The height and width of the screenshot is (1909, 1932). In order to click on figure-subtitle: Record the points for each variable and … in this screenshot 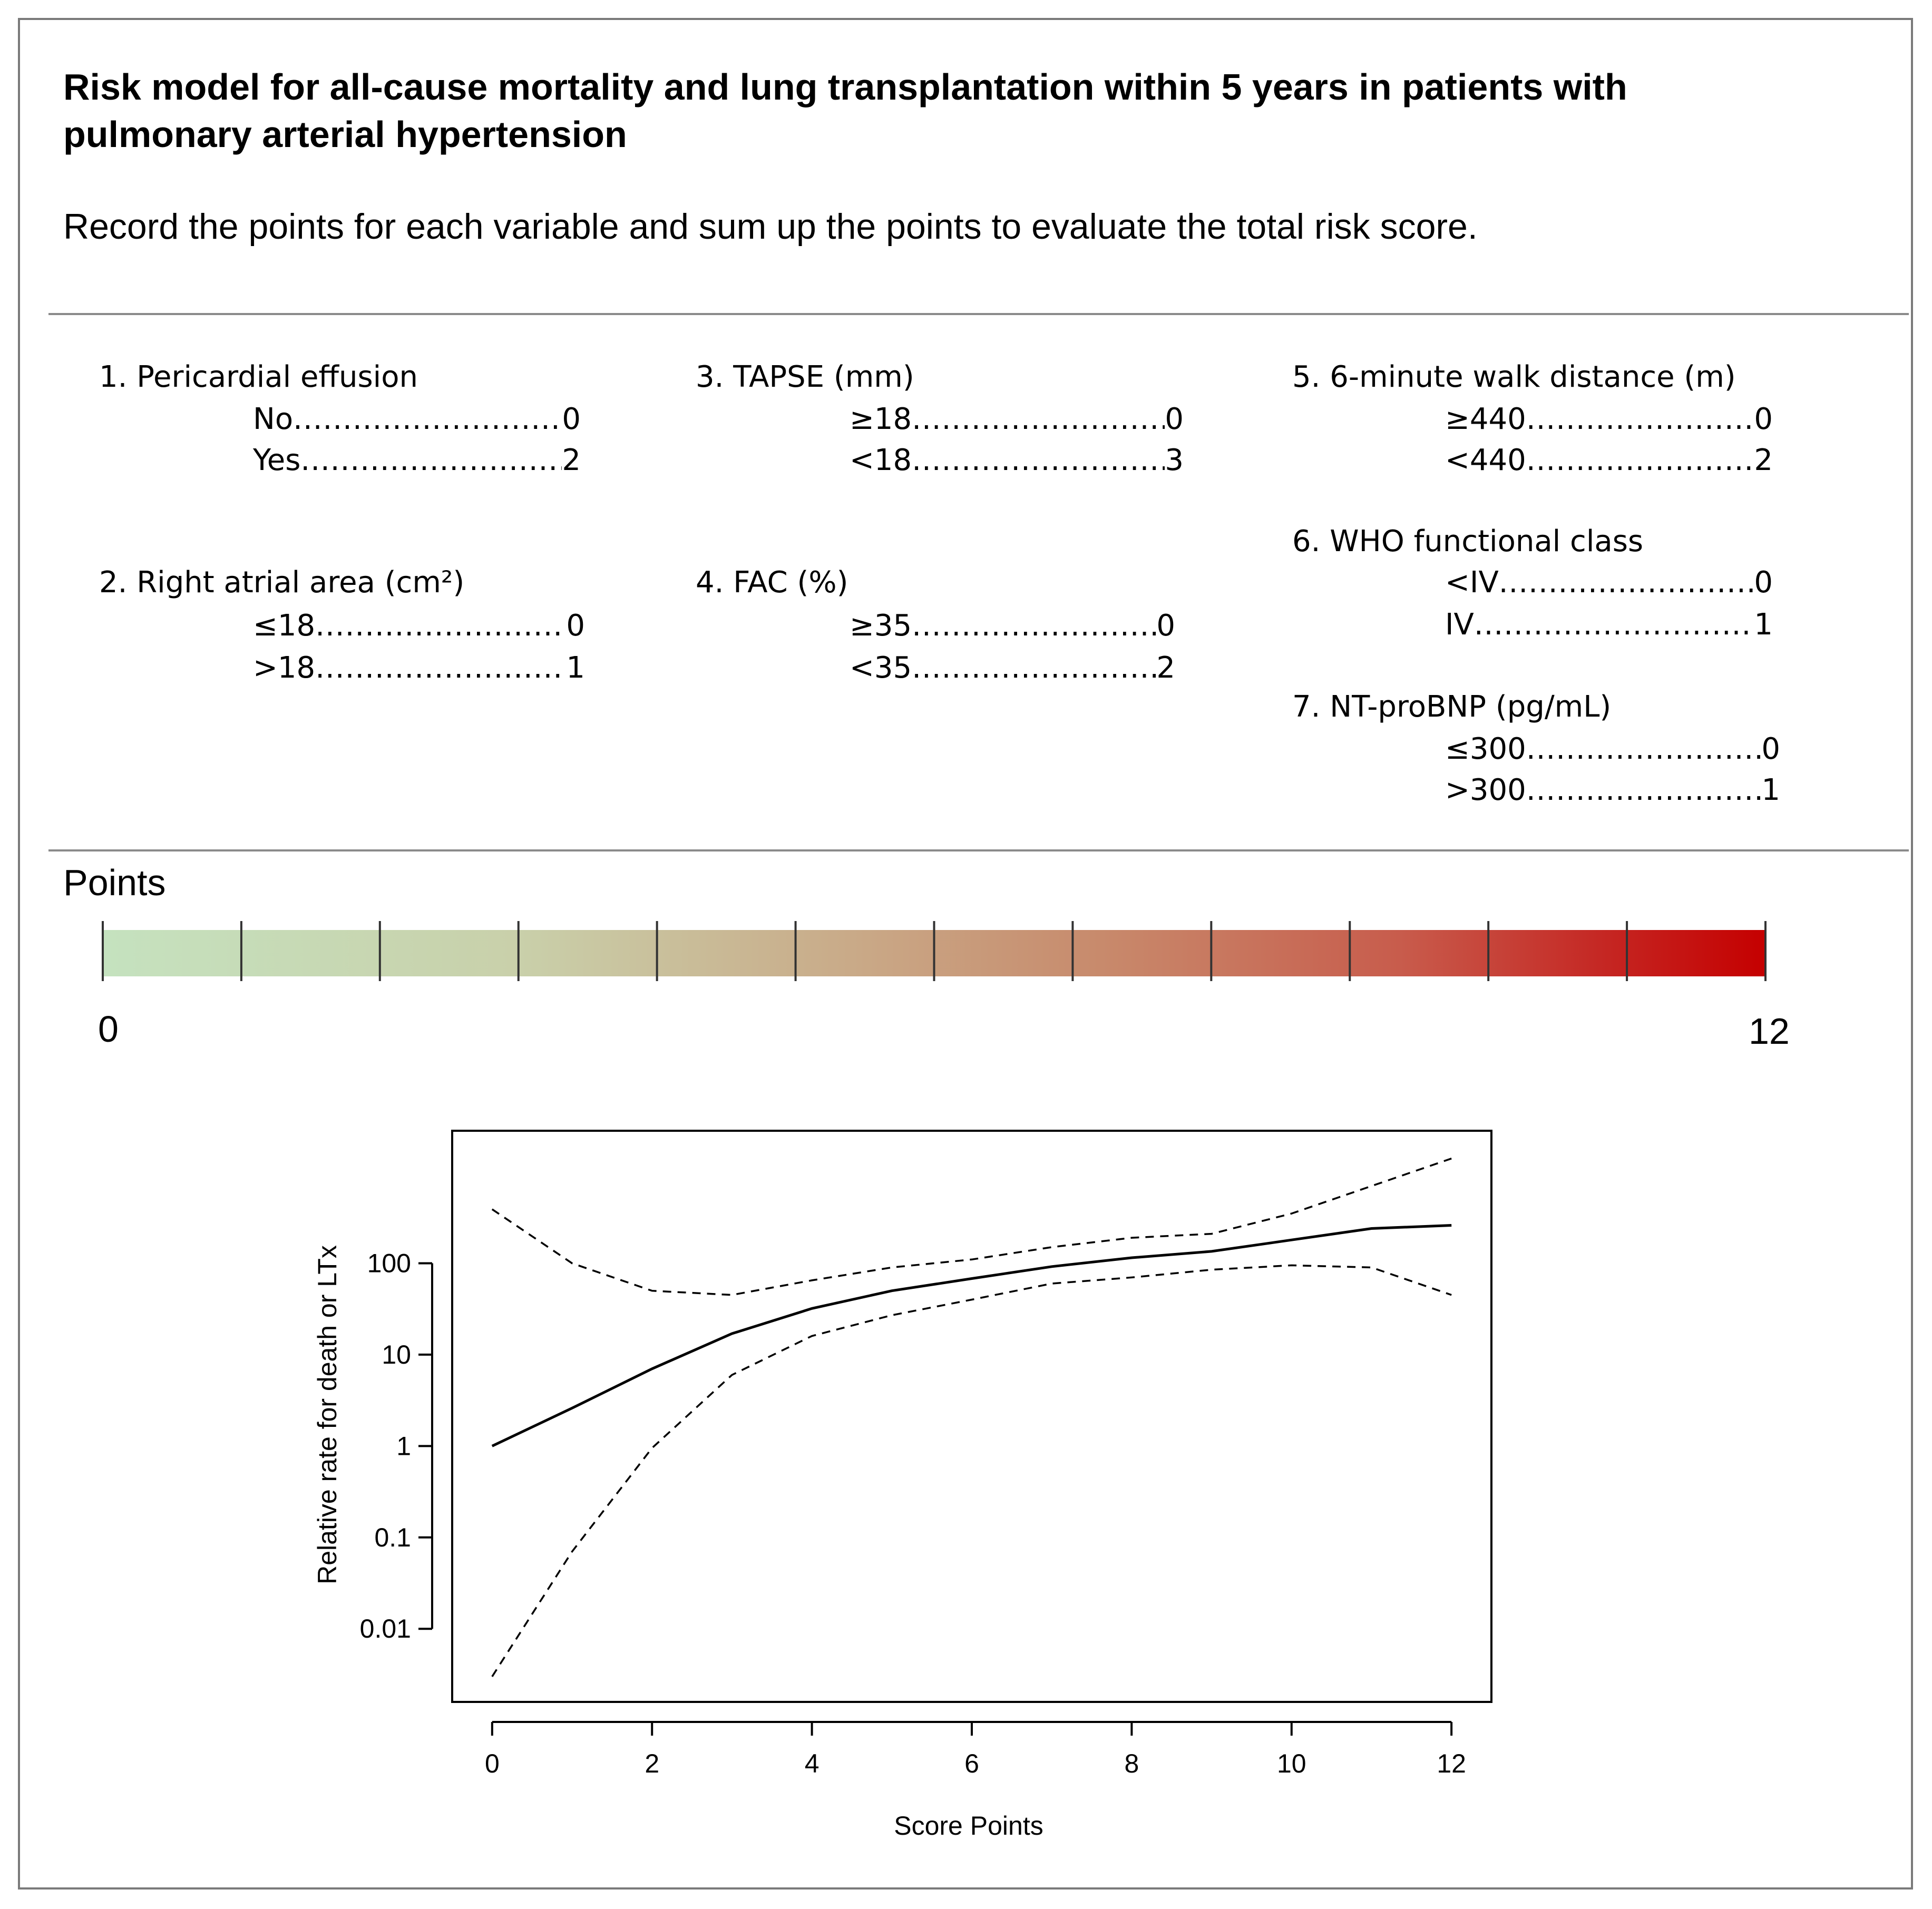, I will do `click(770, 227)`.